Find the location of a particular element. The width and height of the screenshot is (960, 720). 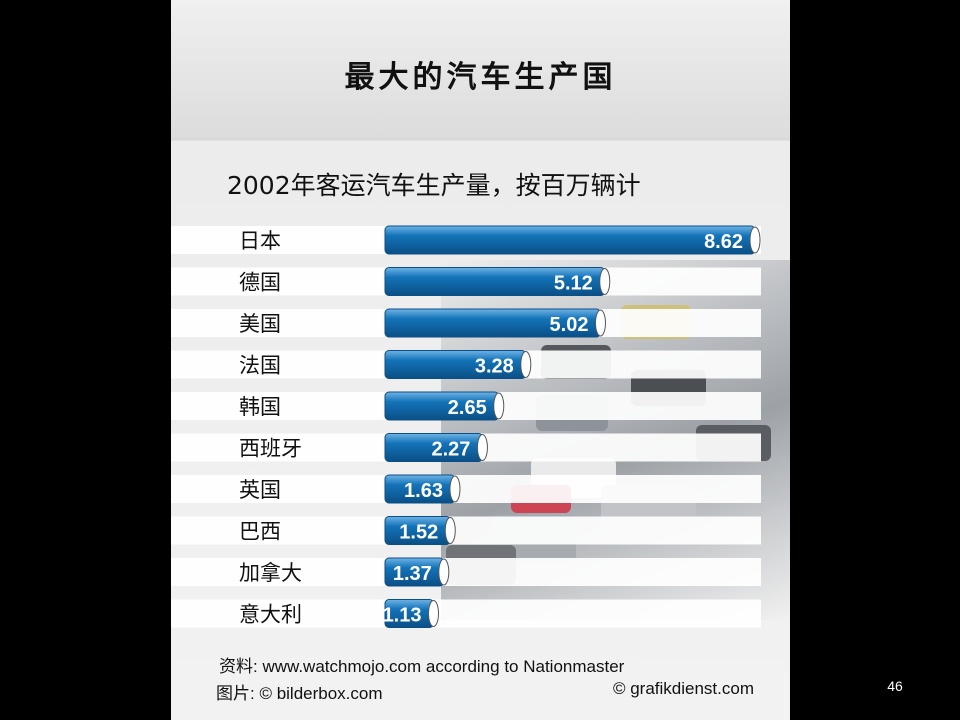

category-label: 韩国 is located at coordinates (260, 407).